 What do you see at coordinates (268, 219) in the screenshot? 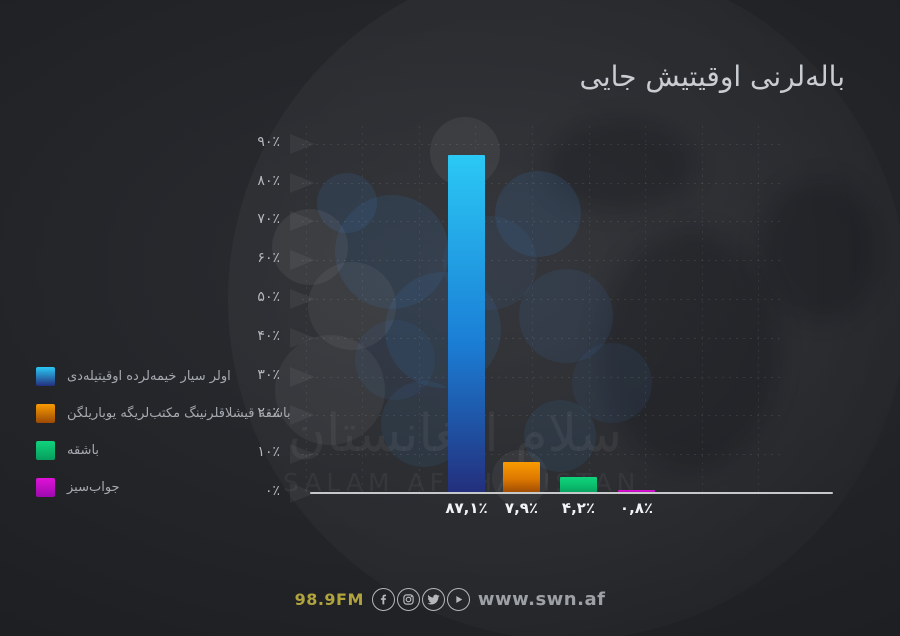
I see `y-tick-label: ٧٠٪` at bounding box center [268, 219].